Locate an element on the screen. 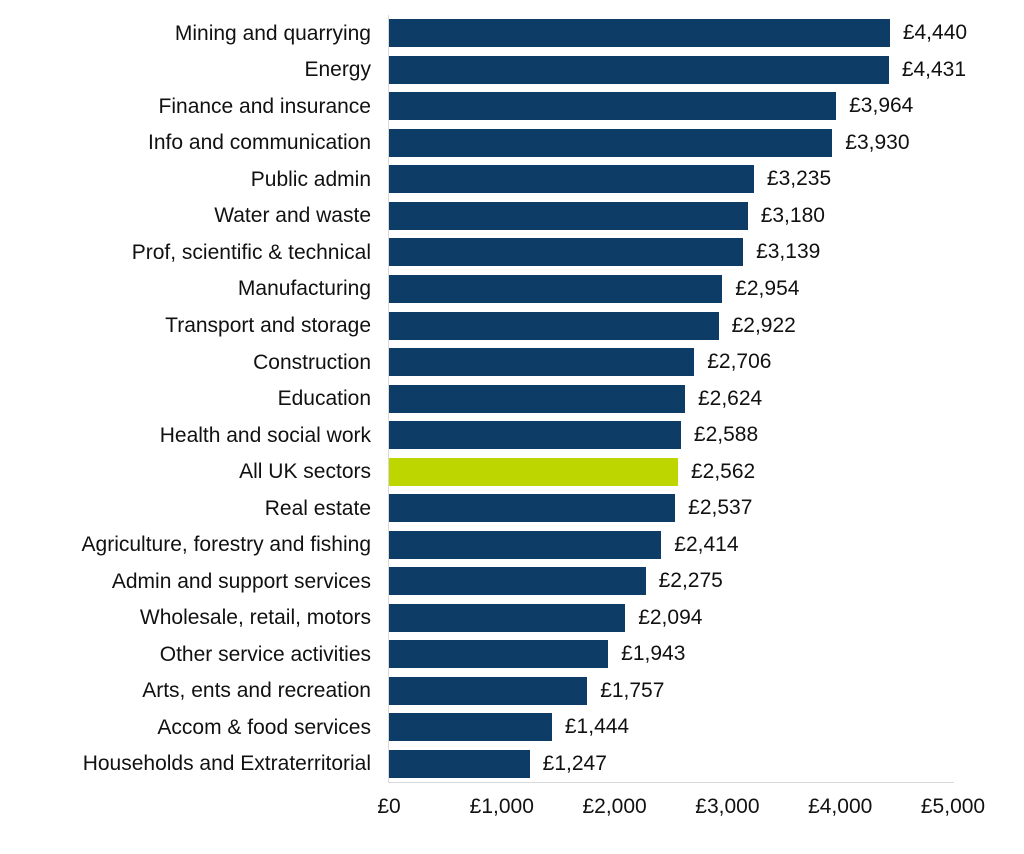  value-label: £2,954 is located at coordinates (767, 288).